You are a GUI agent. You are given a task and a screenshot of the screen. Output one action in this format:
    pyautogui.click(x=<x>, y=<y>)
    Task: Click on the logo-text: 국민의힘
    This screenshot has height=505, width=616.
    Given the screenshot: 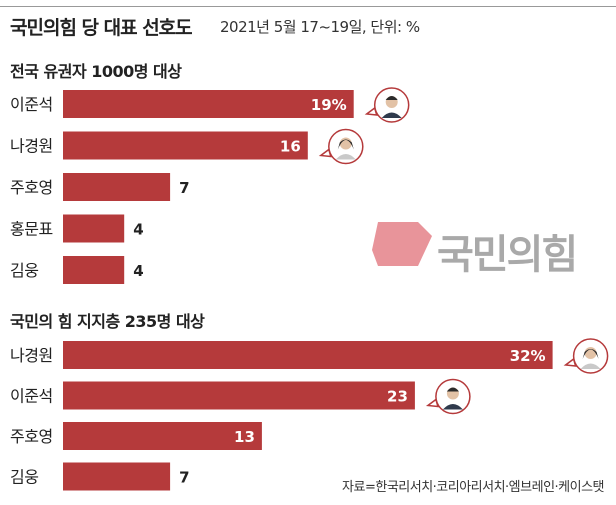 What is the action you would take?
    pyautogui.click(x=507, y=255)
    